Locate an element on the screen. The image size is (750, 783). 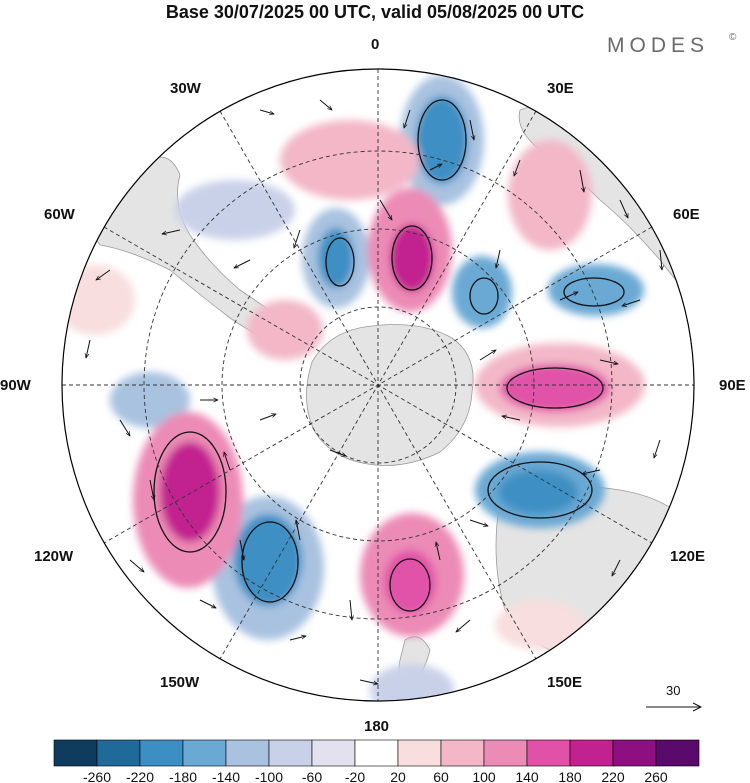
reference-vector-label: 30 is located at coordinates (673, 690).